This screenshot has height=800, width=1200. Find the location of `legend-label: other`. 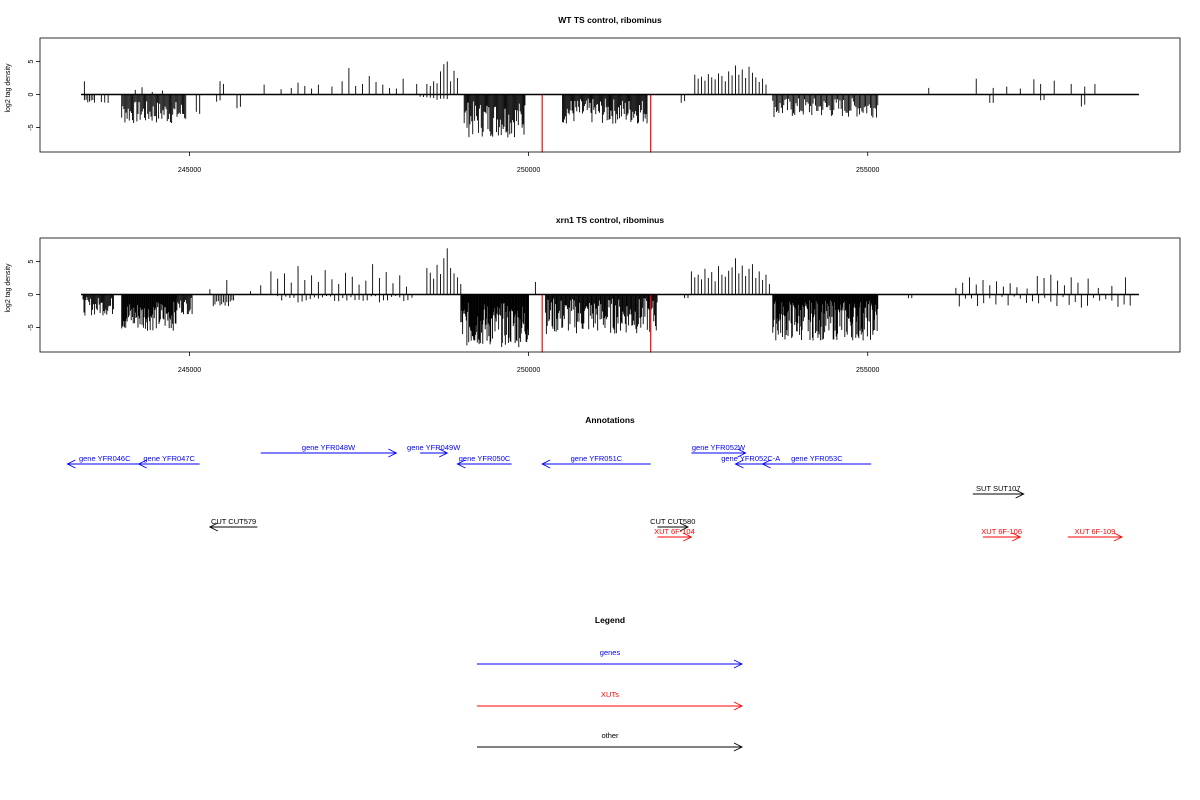

legend-label: other is located at coordinates (610, 735).